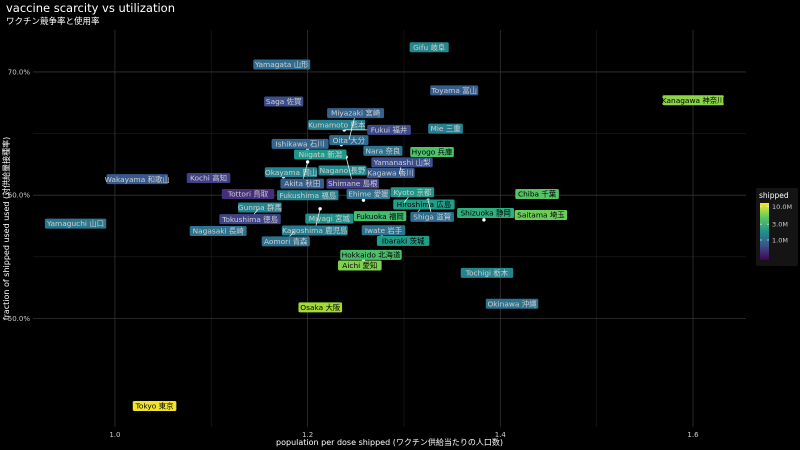  Describe the element at coordinates (424, 204) in the screenshot. I see `label-text: Hiroshima 広島` at that location.